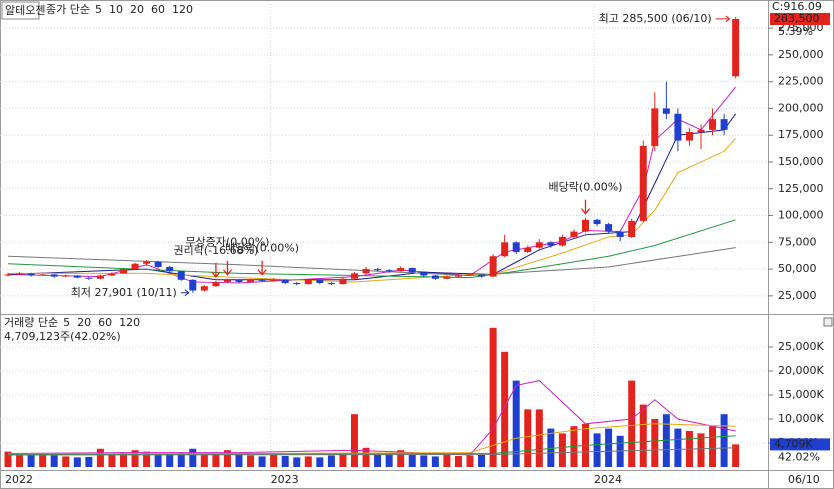  Describe the element at coordinates (801, 161) in the screenshot. I see `y-tick-label: 150,000` at that location.